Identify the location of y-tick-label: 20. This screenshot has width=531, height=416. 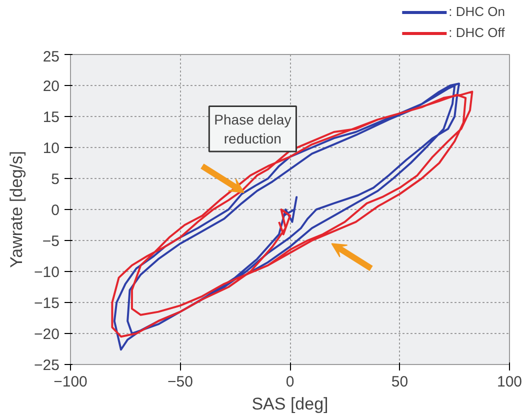
(51, 86).